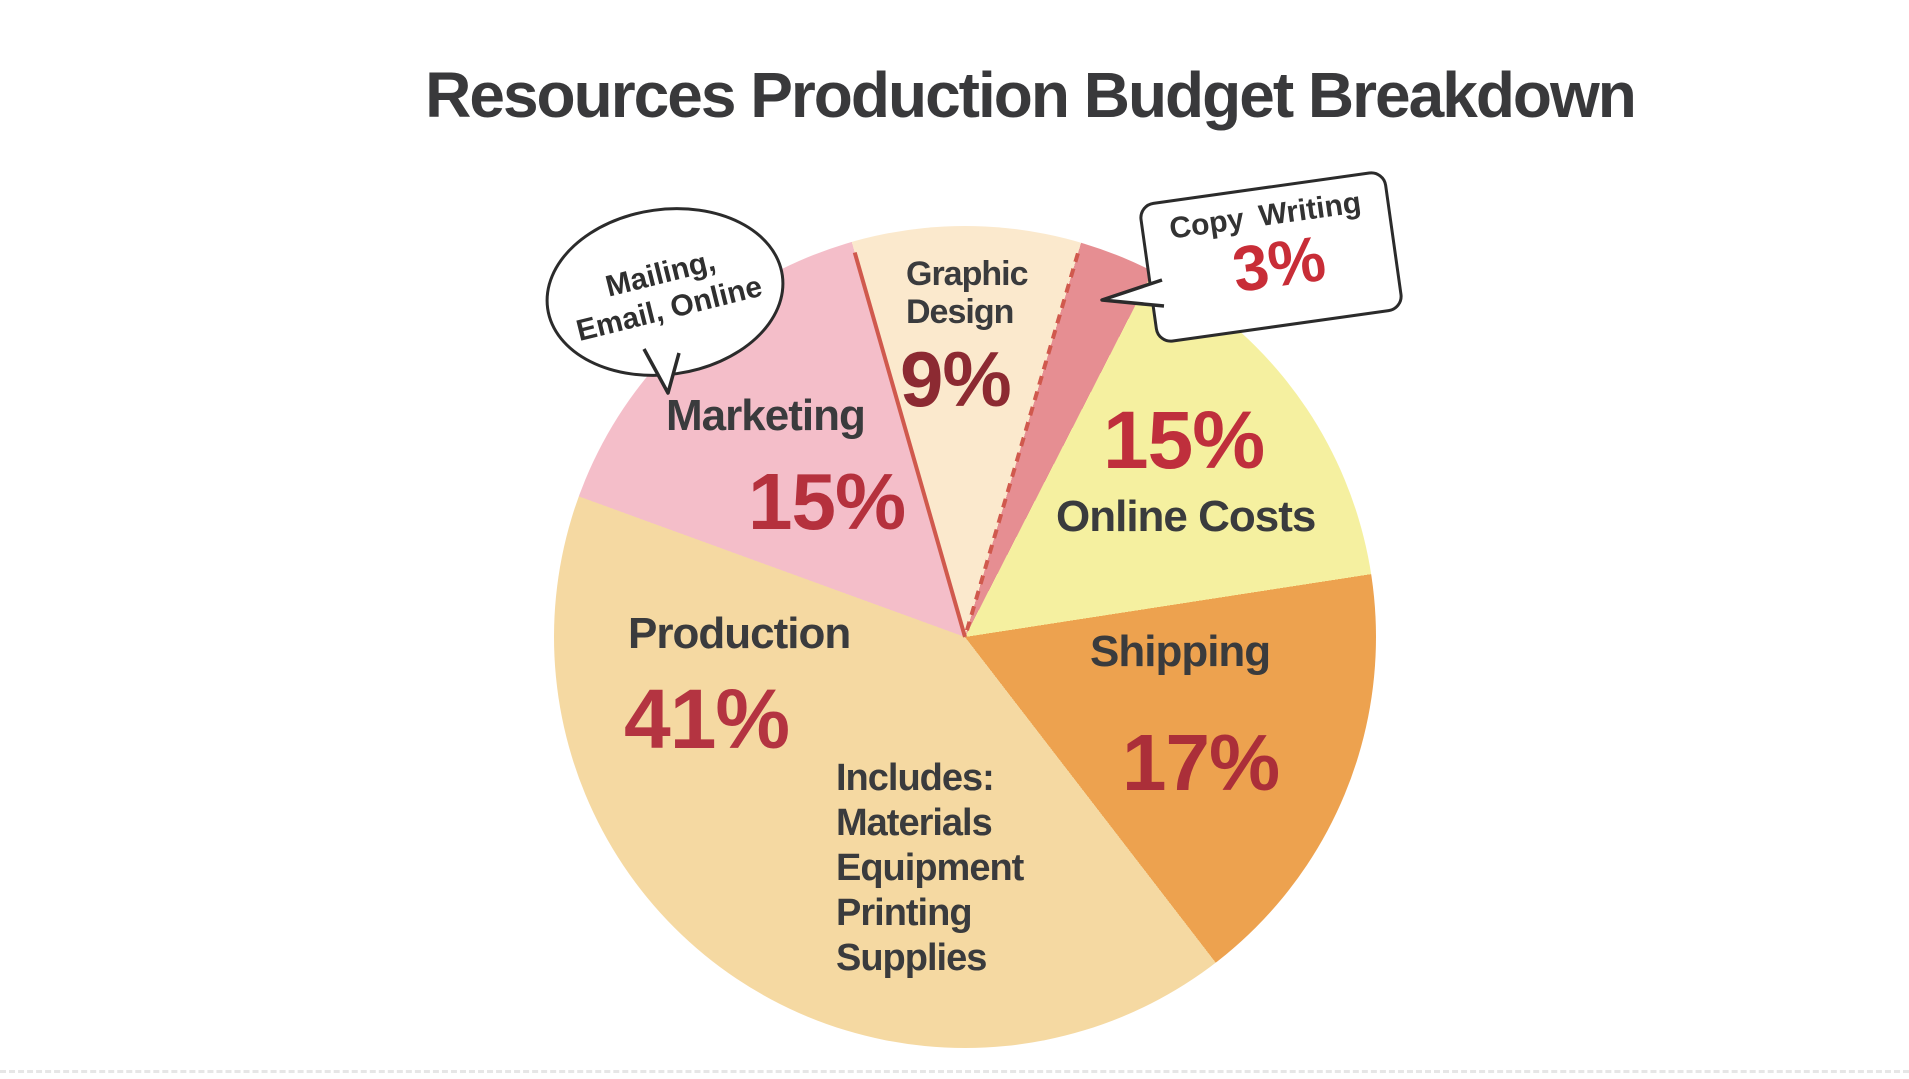 This screenshot has height=1079, width=1909. What do you see at coordinates (1031, 95) in the screenshot?
I see `chart-title: Resources Production Budget Breakdown` at bounding box center [1031, 95].